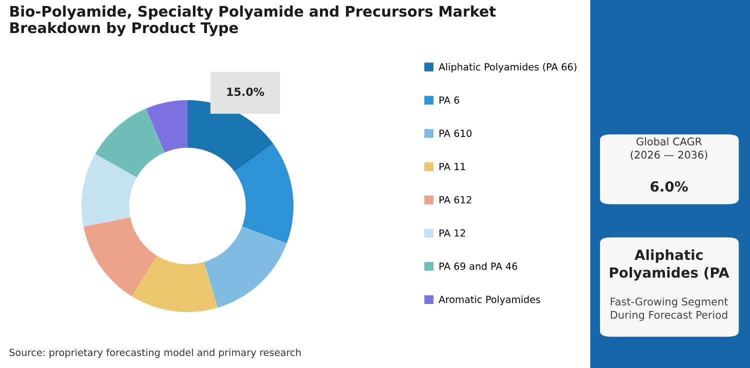 The image size is (750, 368). What do you see at coordinates (669, 309) in the screenshot?
I see `text: Fast-Growing Segment During Forecast Period` at bounding box center [669, 309].